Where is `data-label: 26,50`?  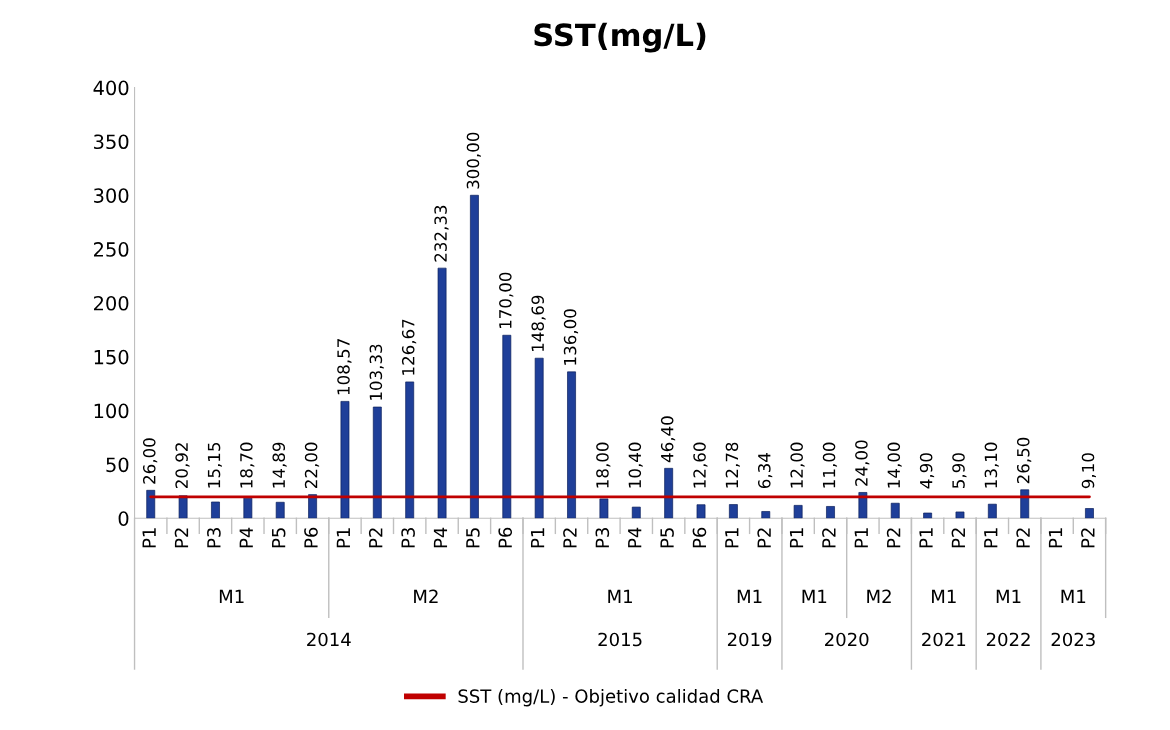
data-label: 26,50 is located at coordinates (1024, 460).